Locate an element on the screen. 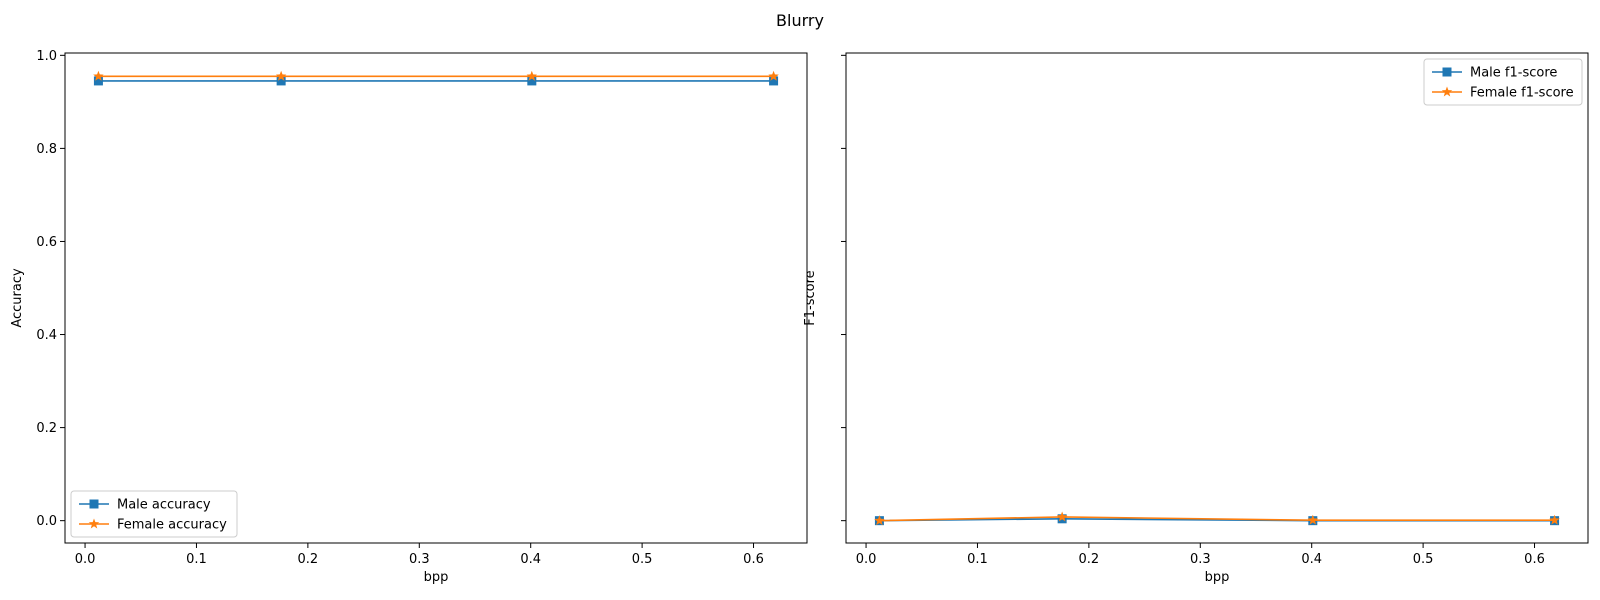 Image resolution: width=1600 pixels, height=600 pixels. series-line is located at coordinates (1217, 519).